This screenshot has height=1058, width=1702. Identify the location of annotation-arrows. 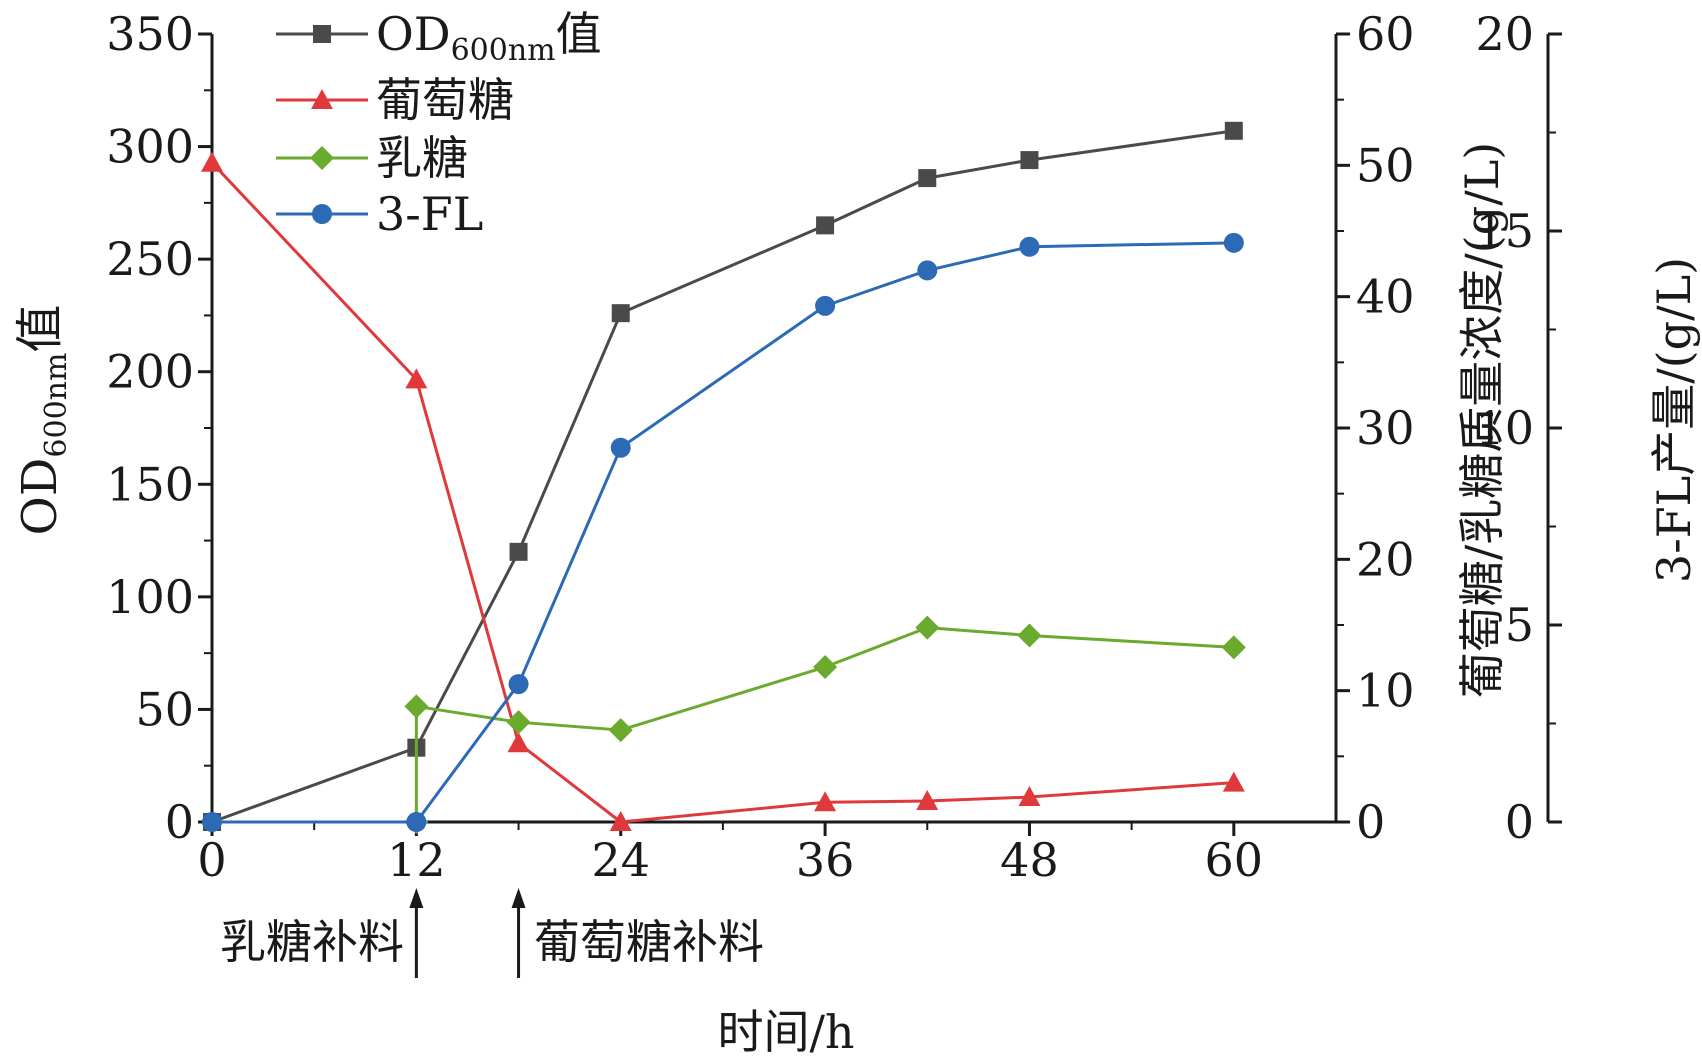
(467, 933).